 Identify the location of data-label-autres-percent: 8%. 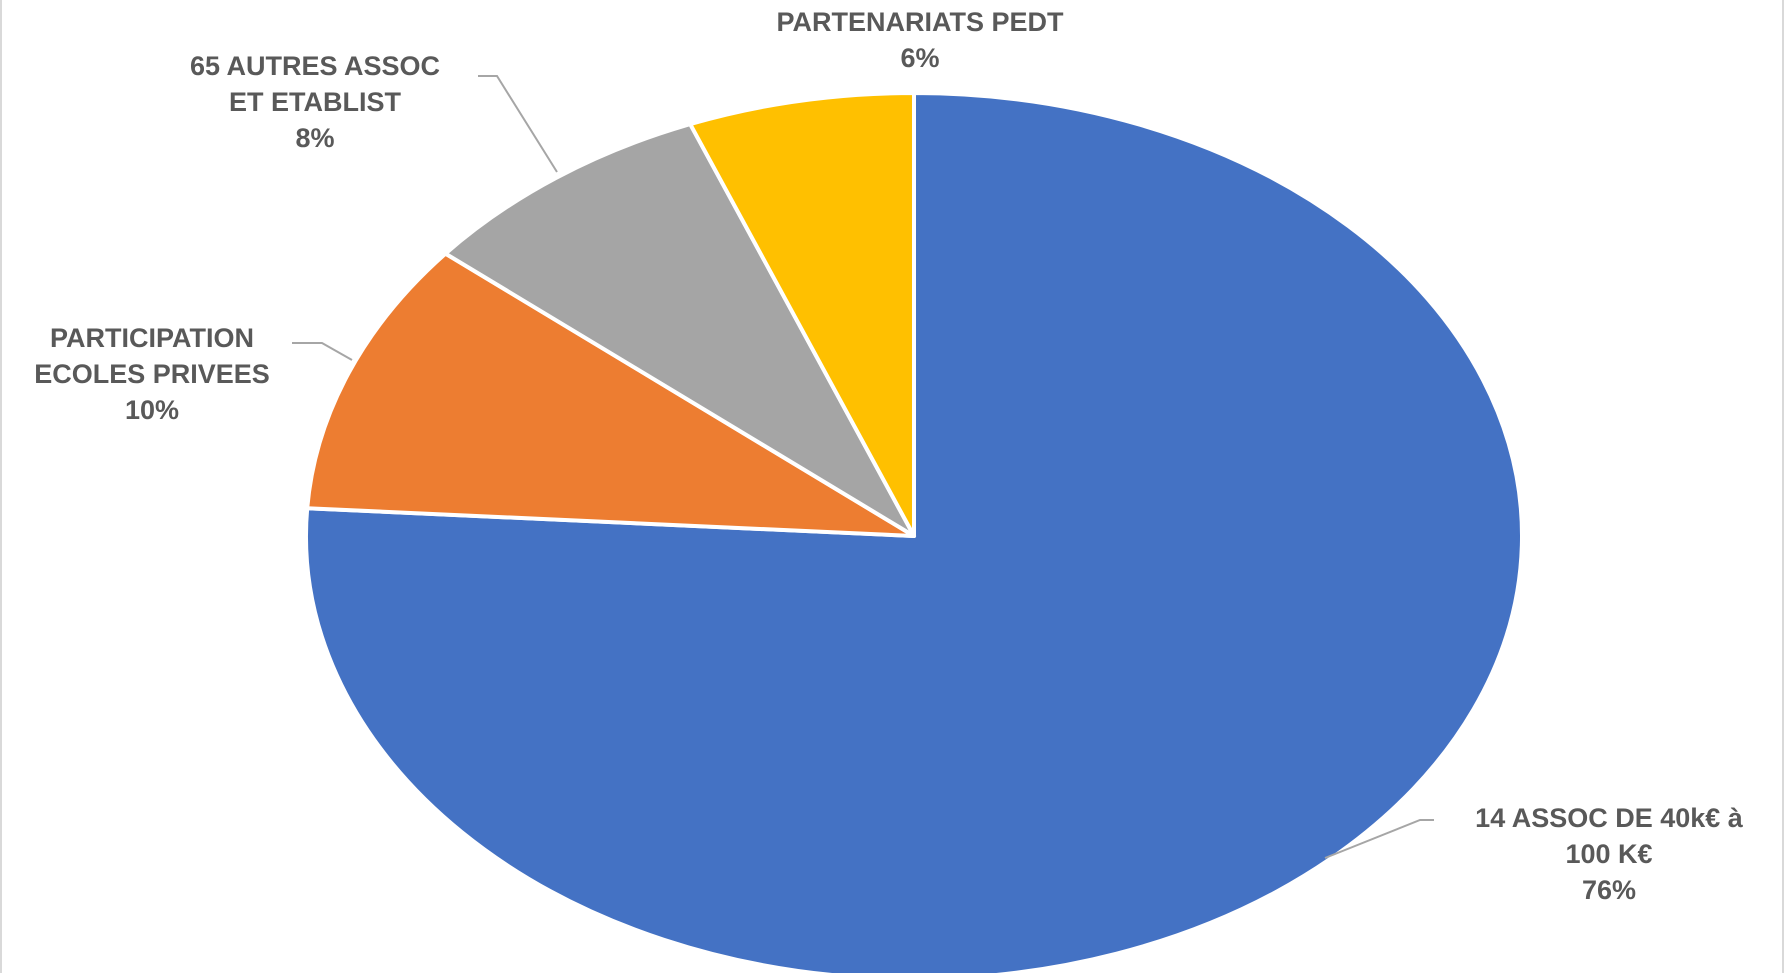
(315, 138).